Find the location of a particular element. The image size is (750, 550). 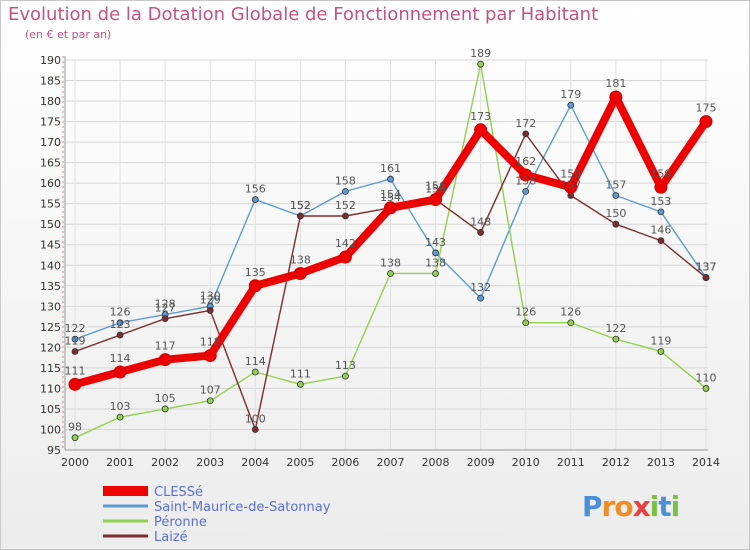

data-label-laiz: 156 is located at coordinates (435, 189).